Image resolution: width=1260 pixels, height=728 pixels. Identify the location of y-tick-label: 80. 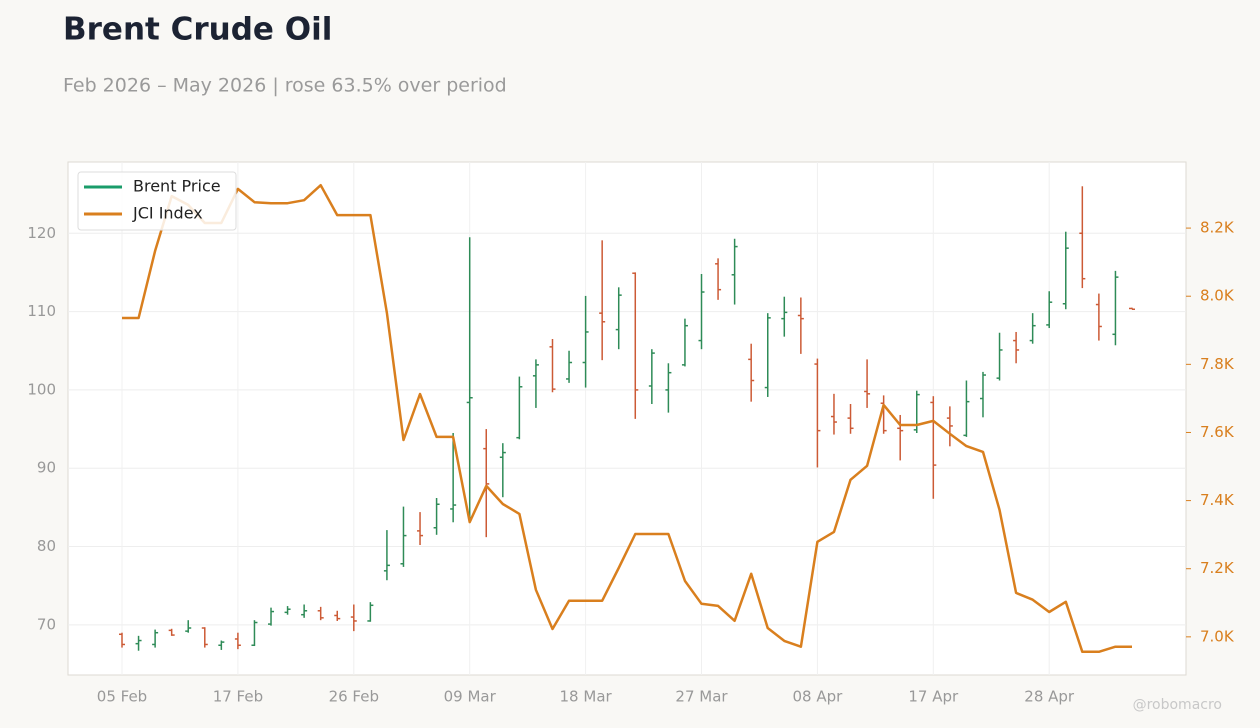
(46, 546).